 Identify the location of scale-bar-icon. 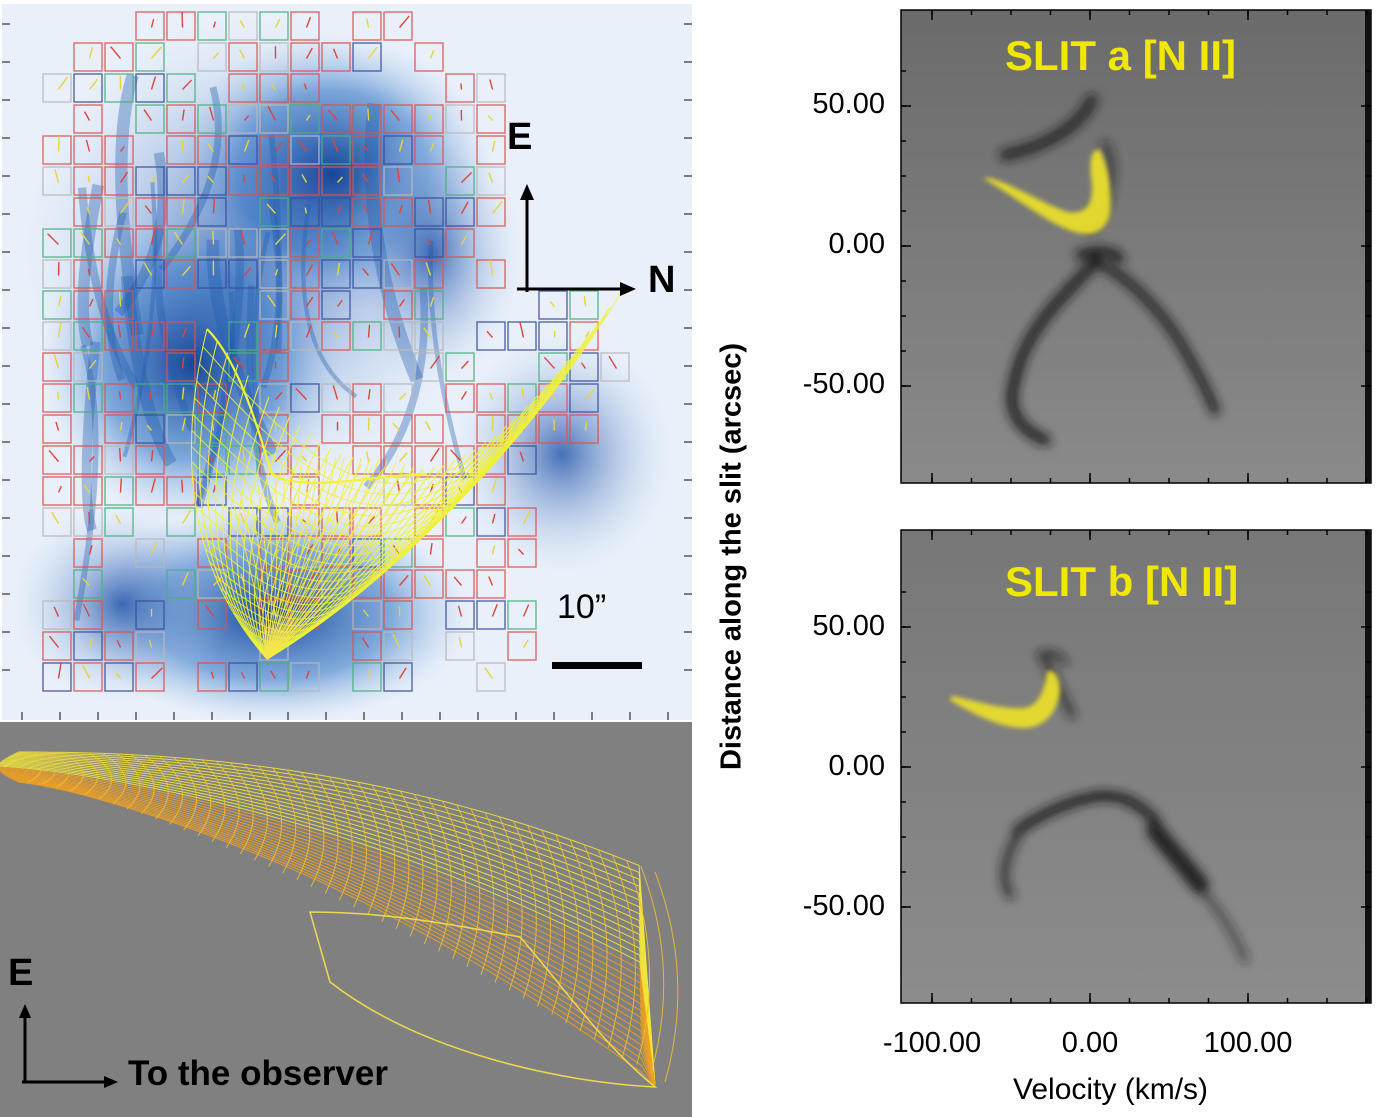
(597, 665).